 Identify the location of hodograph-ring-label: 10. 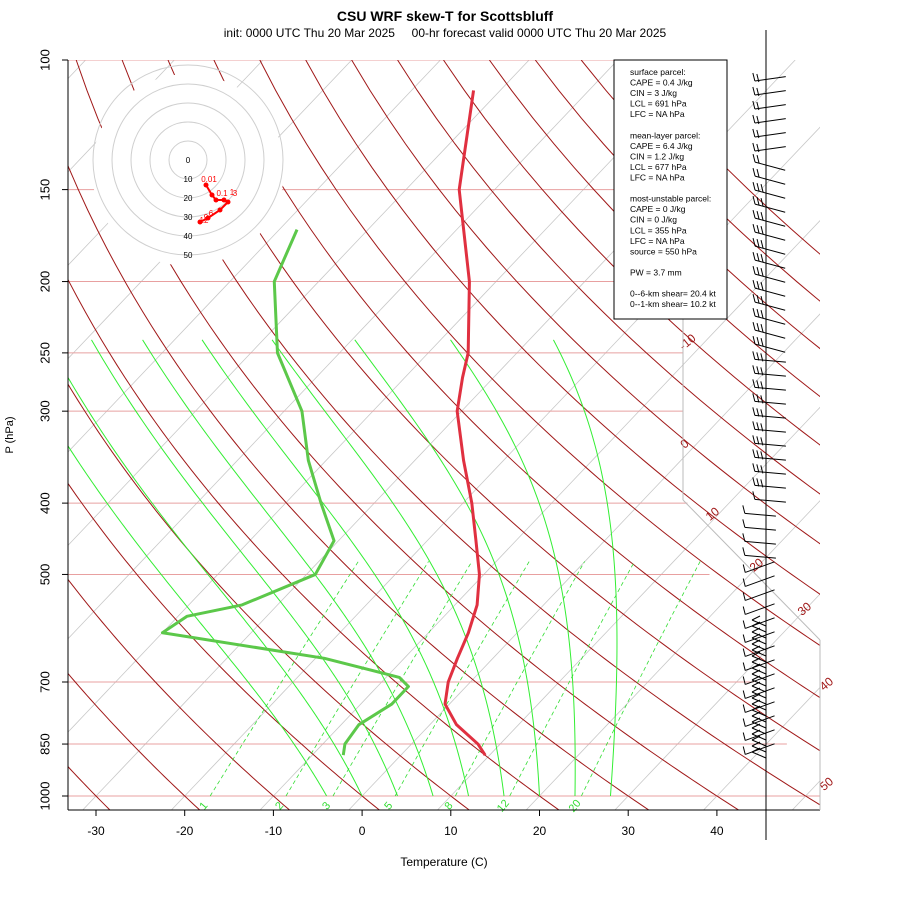
(188, 179).